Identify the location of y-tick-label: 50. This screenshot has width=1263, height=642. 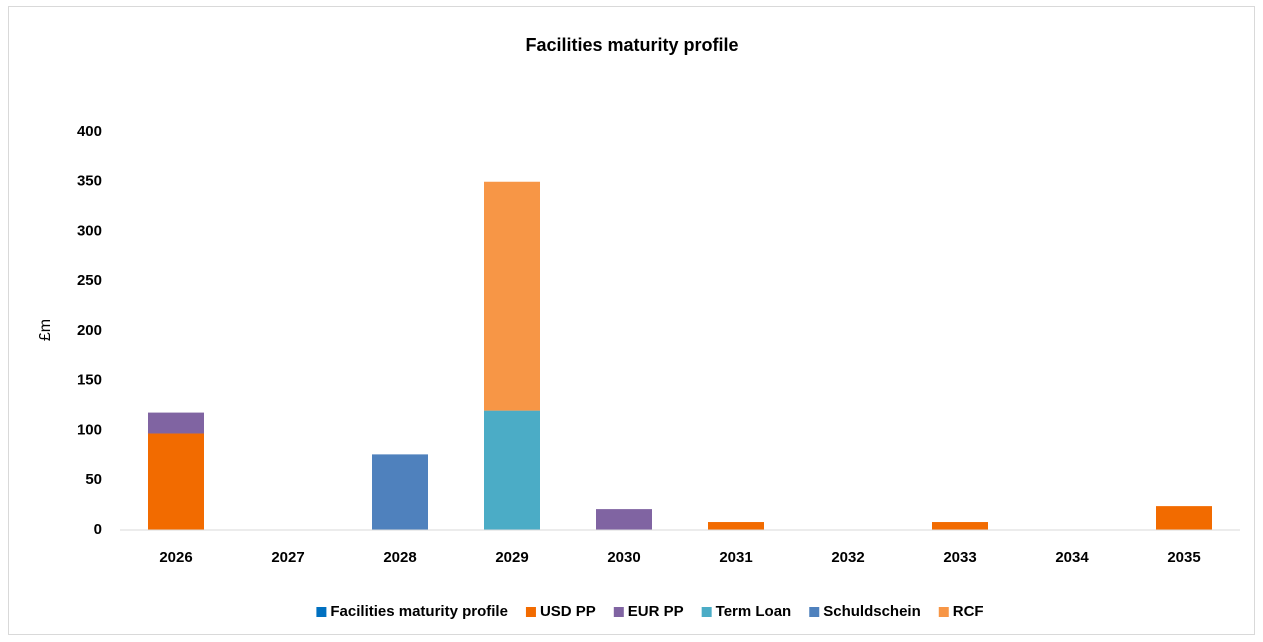
(93, 479).